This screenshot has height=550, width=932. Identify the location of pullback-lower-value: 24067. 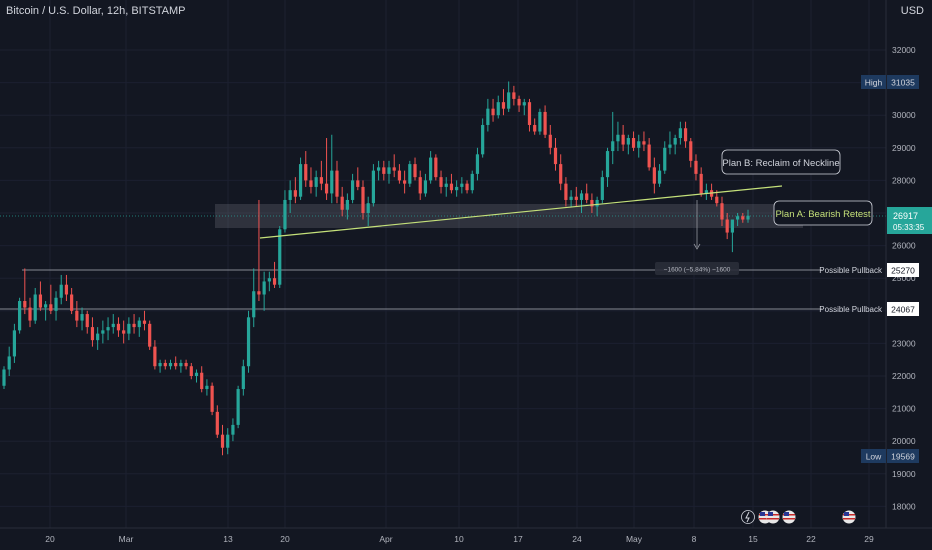
(903, 310).